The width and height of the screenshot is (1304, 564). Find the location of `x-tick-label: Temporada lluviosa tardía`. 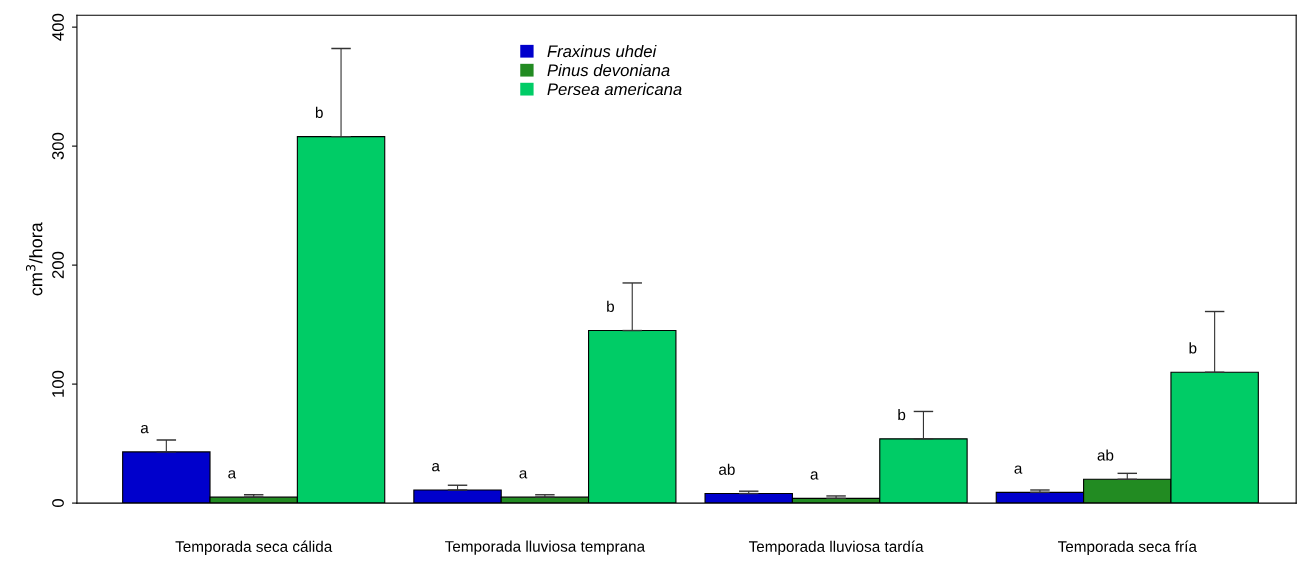

x-tick-label: Temporada lluviosa tardía is located at coordinates (836, 548).